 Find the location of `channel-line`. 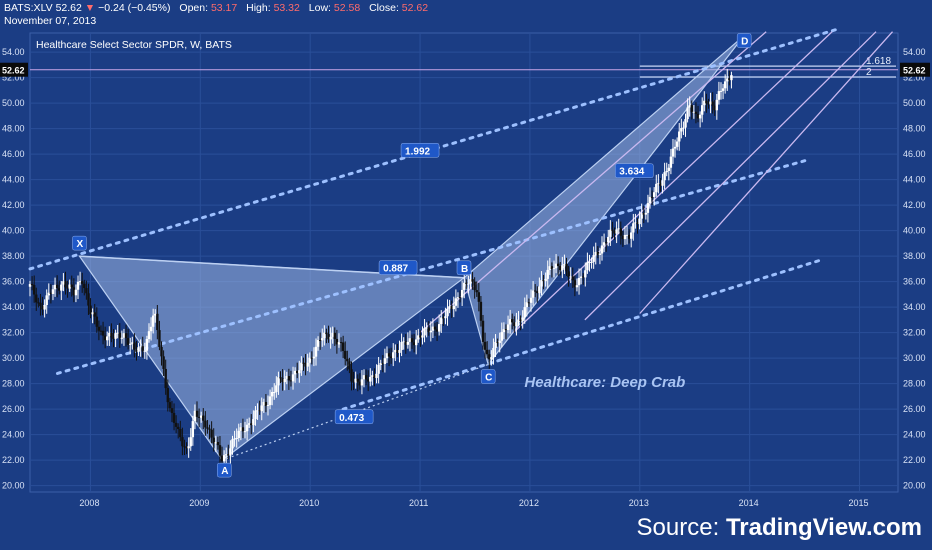

channel-line is located at coordinates (766, 172).